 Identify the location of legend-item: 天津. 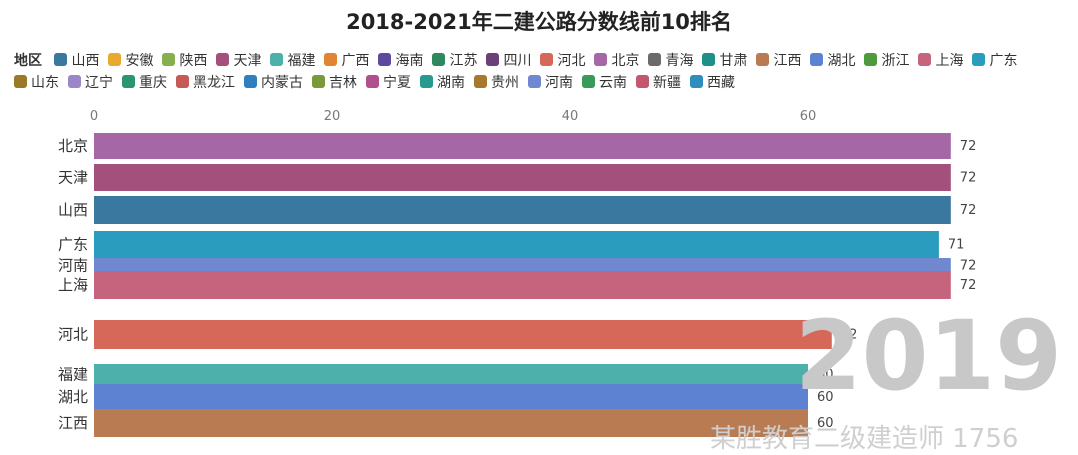
(238, 61).